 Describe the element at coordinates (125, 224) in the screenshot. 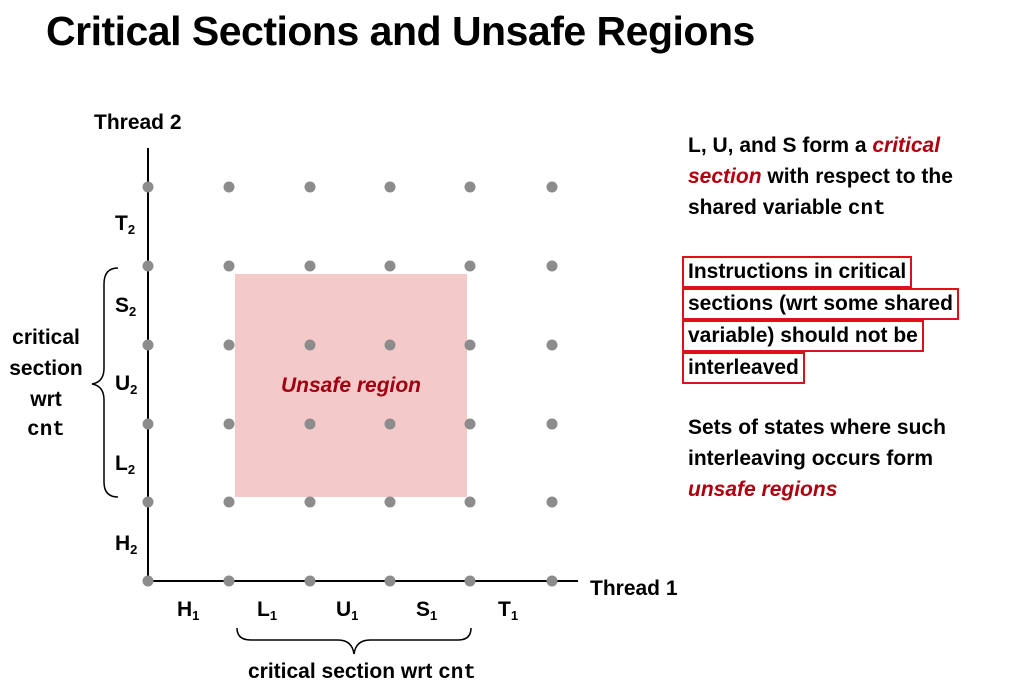

I see `y-tick-t2: T2` at that location.